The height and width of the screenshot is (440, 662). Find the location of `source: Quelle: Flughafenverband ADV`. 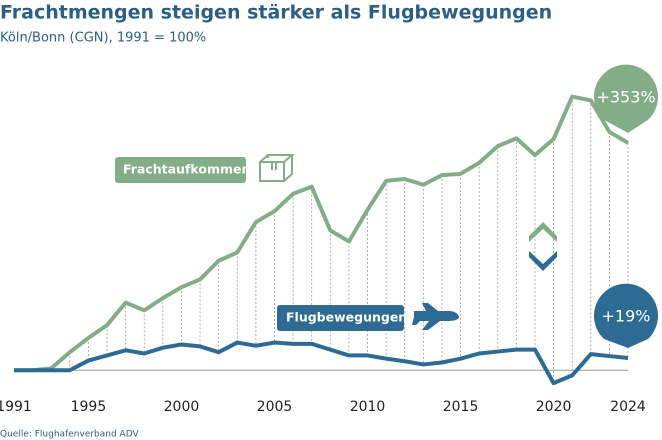

source: Quelle: Flughafenverband ADV is located at coordinates (69, 435).